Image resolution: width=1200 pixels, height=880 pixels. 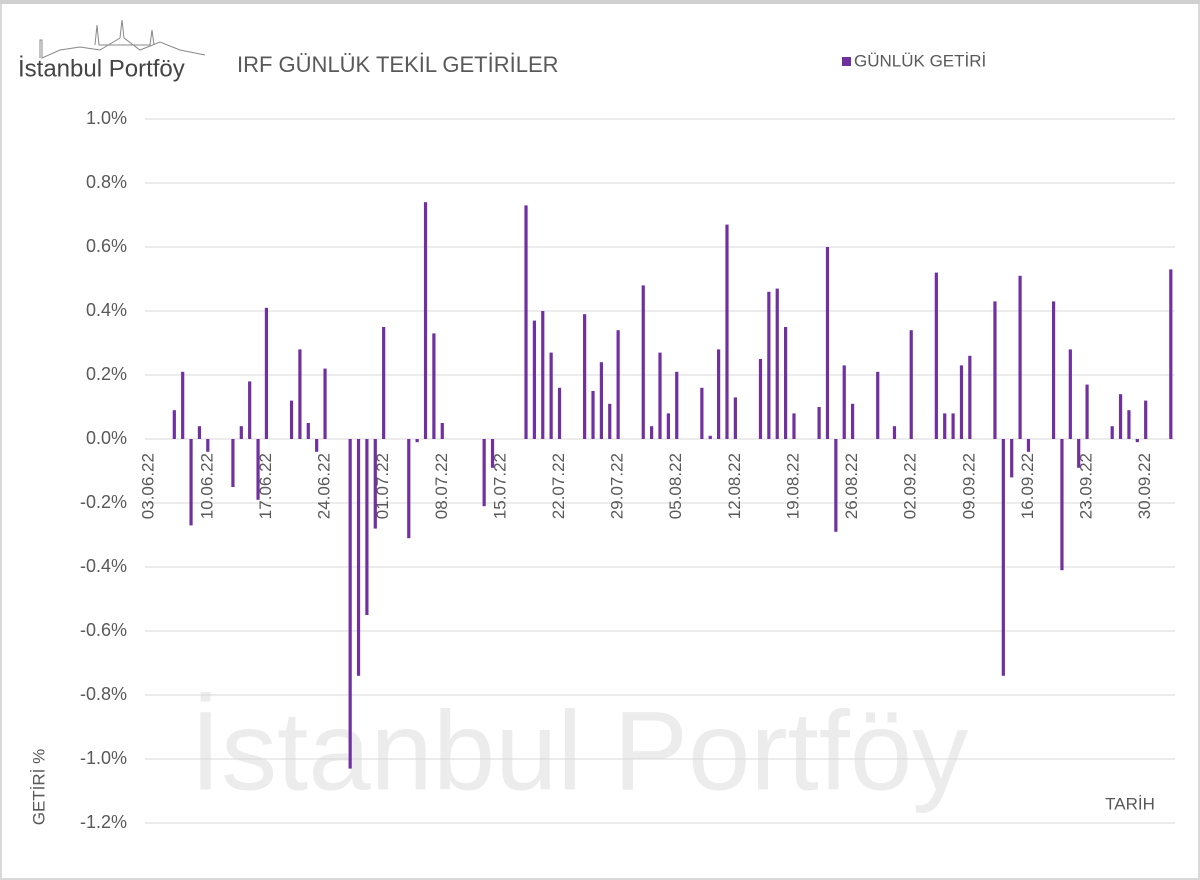 What do you see at coordinates (1027, 486) in the screenshot?
I see `x-tick-label: 16.09.22` at bounding box center [1027, 486].